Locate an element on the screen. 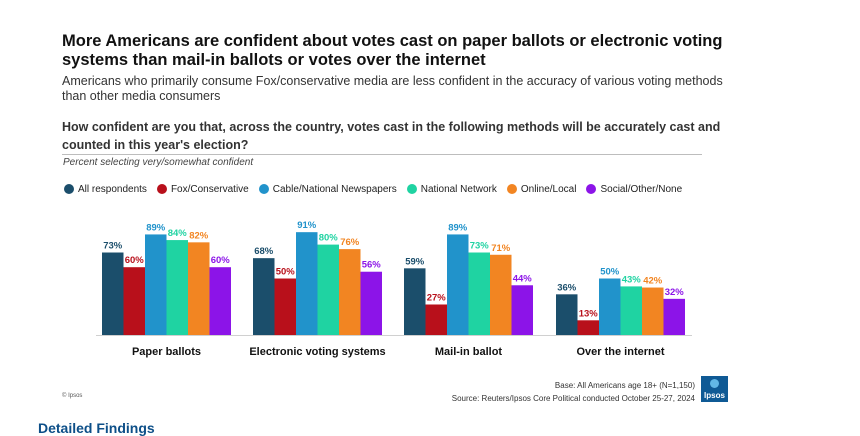  legend-item: Online/Local is located at coordinates (541, 189).